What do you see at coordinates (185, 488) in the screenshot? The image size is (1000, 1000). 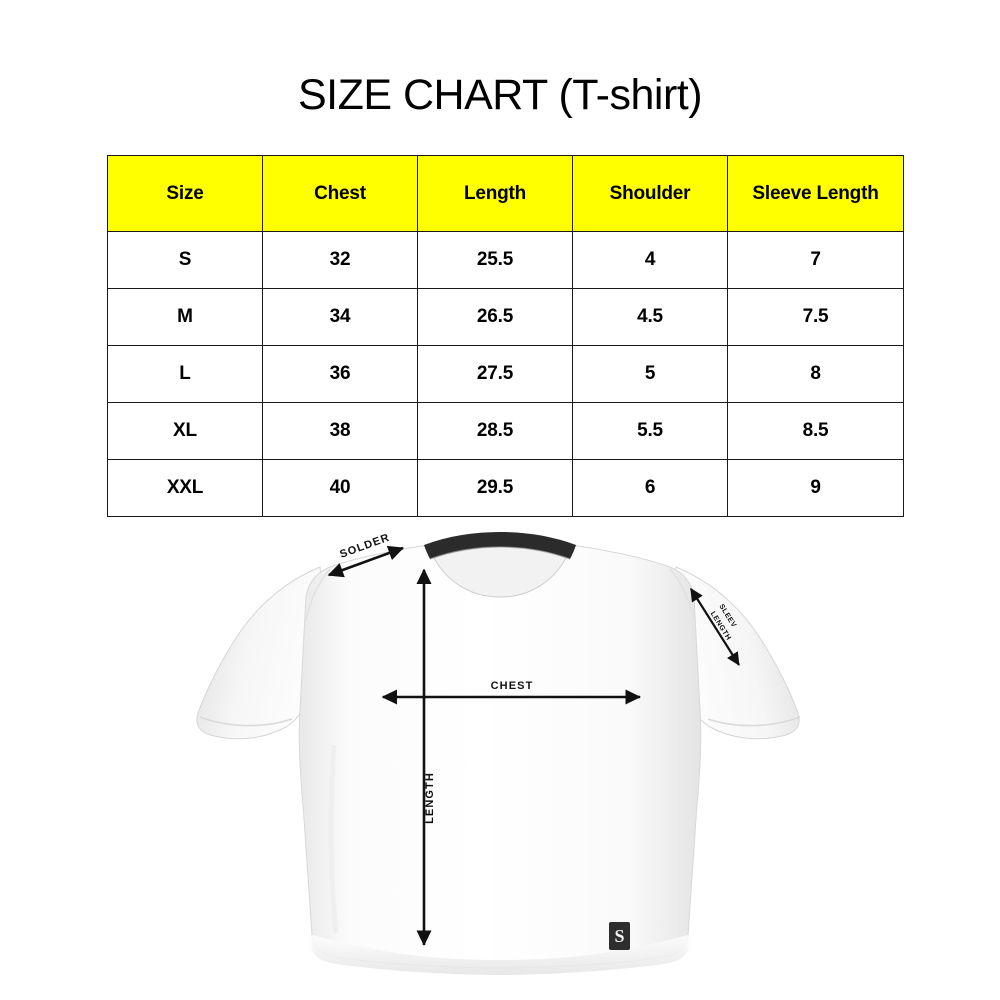 I see `cell-size: XXL` at bounding box center [185, 488].